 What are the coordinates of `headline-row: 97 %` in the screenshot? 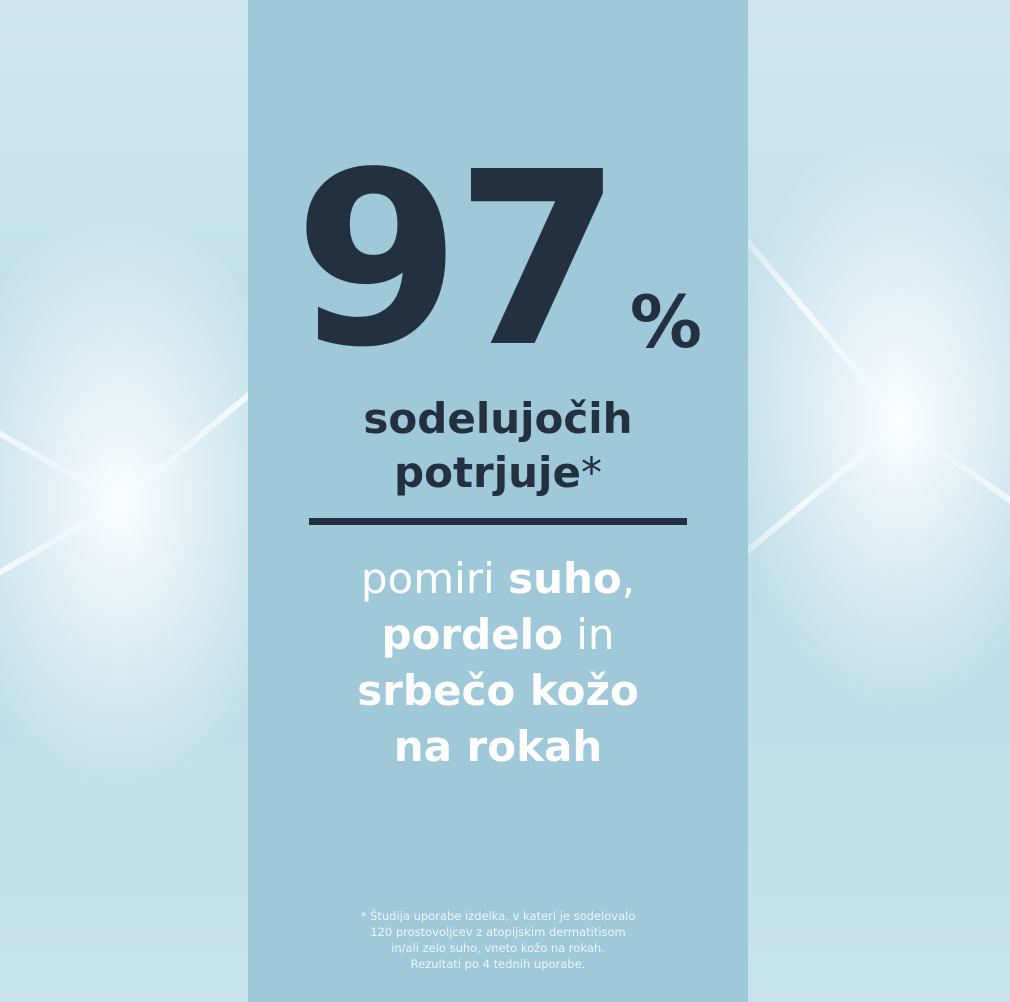 It's located at (498, 260).